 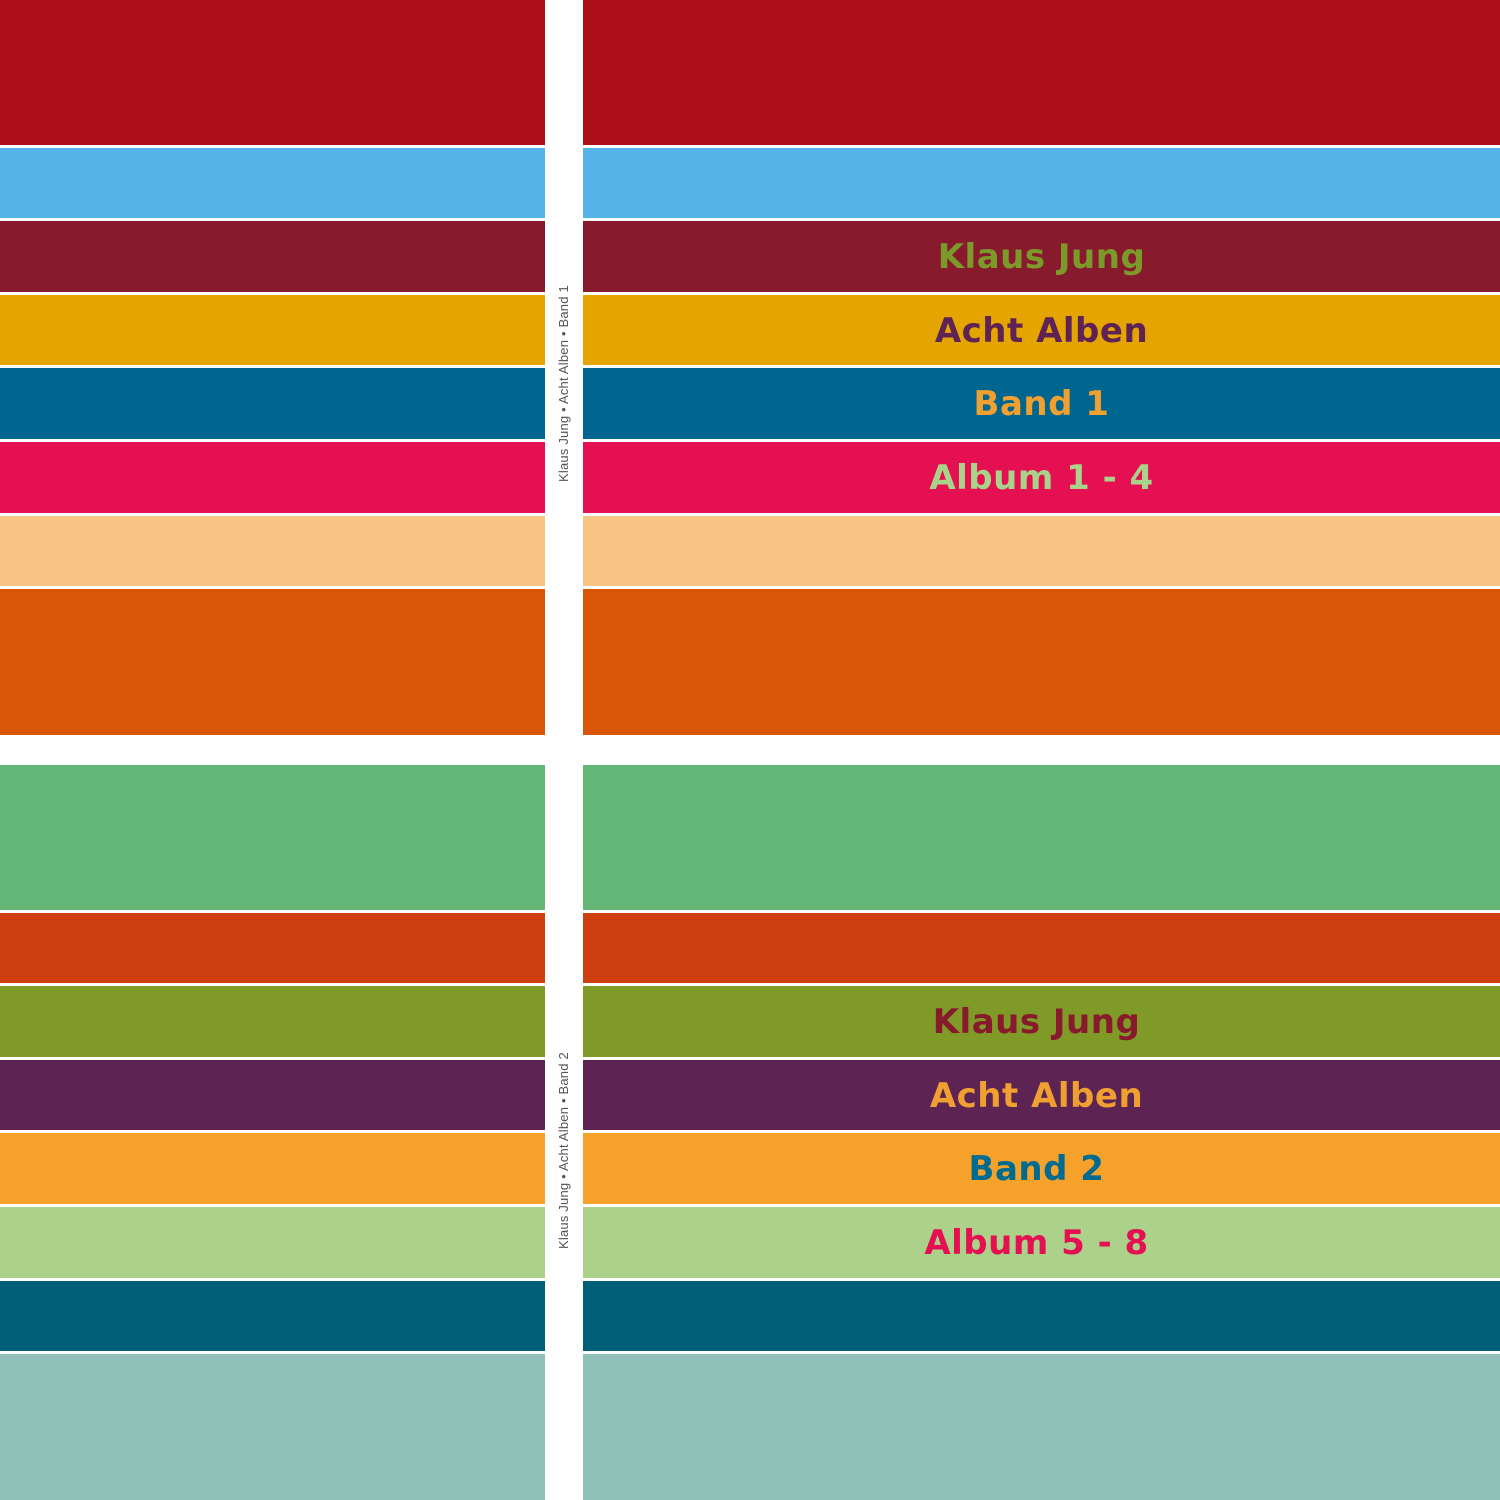 I want to click on spine-text: Klaus Jung • Acht Alben • Band 1, so click(x=563, y=383).